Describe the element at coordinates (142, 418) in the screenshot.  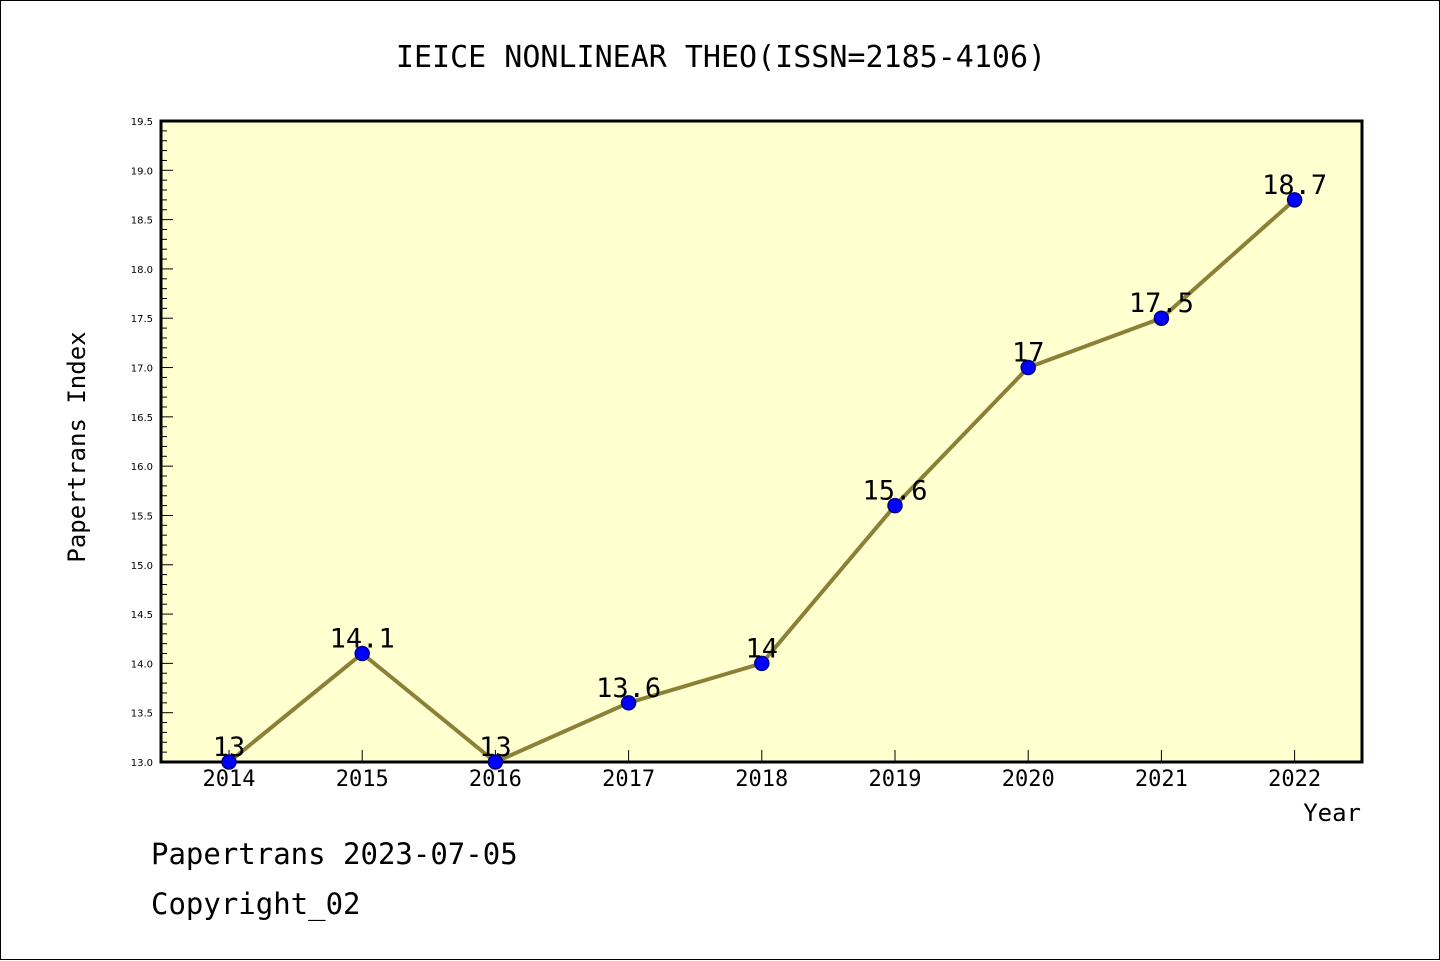
I see `y-tick-label: 16.5` at that location.